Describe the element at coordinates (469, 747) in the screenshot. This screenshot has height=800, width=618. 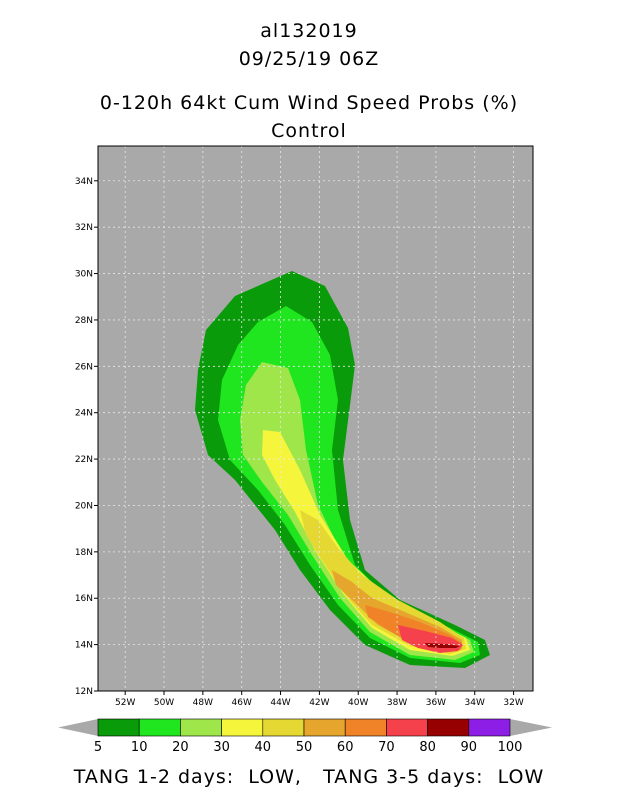
I see `colorbar-label: 90` at that location.